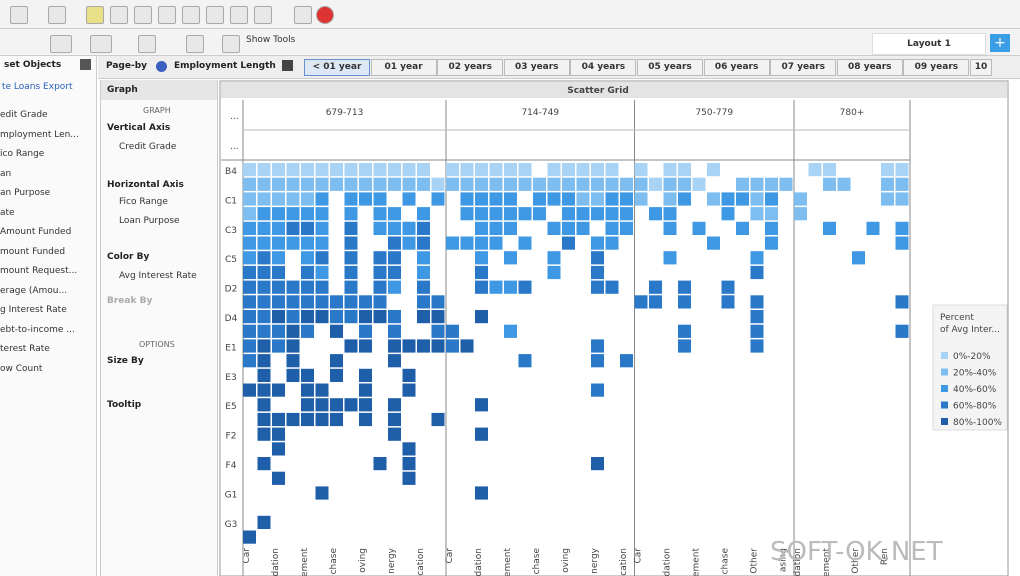 The width and height of the screenshot is (1020, 576). What do you see at coordinates (33, 310) in the screenshot?
I see `object-item: g Interest Rate` at bounding box center [33, 310].